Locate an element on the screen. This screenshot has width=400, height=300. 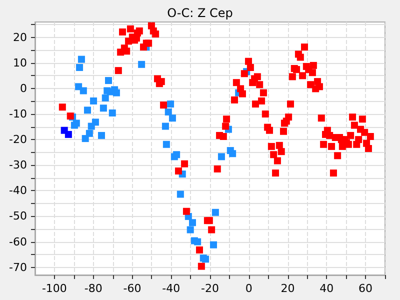
y-tick-label: -40 is located at coordinates (18, 191).